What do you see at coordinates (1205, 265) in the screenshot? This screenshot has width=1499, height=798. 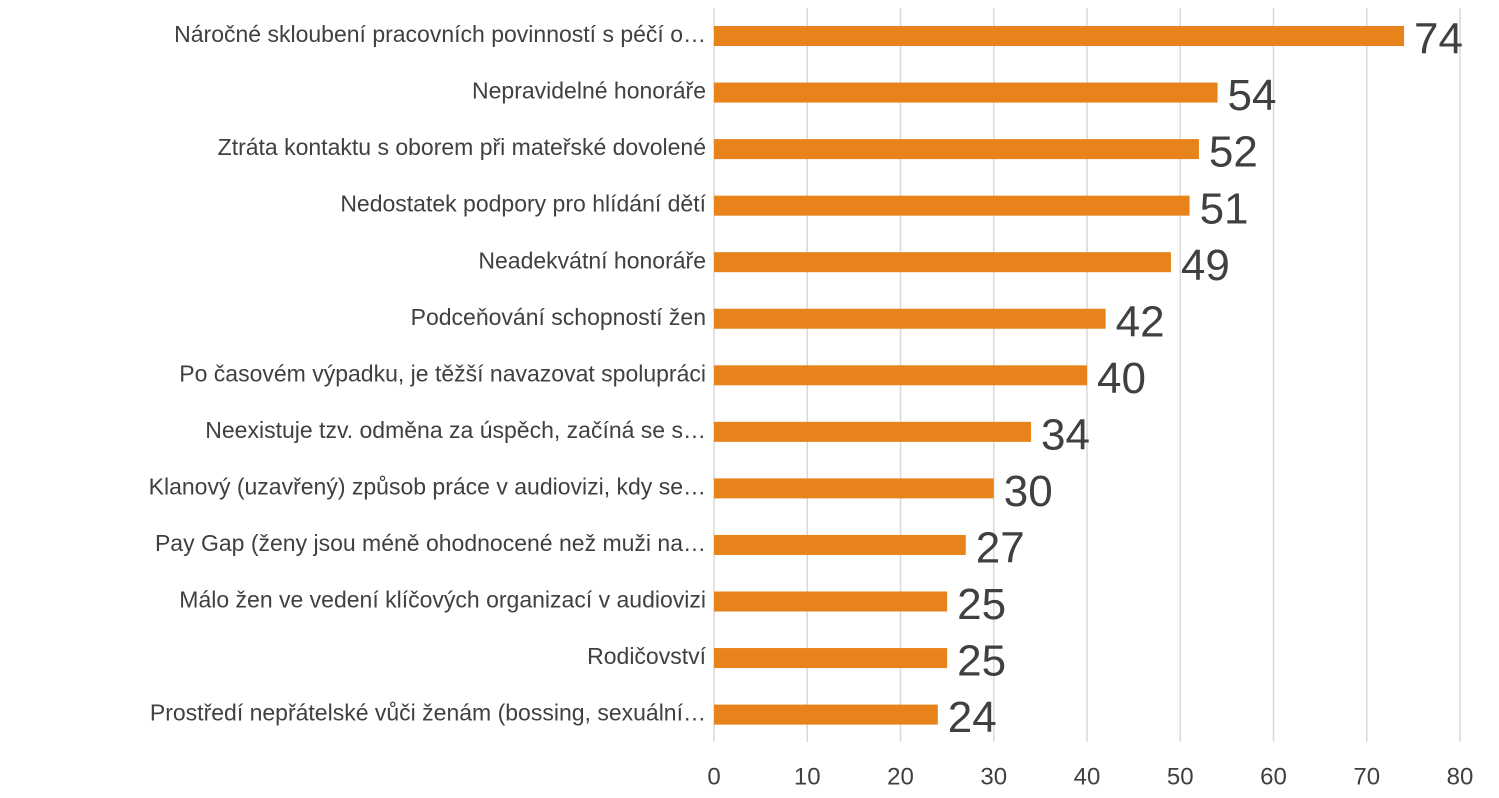 I see `data-label: 49` at bounding box center [1205, 265].